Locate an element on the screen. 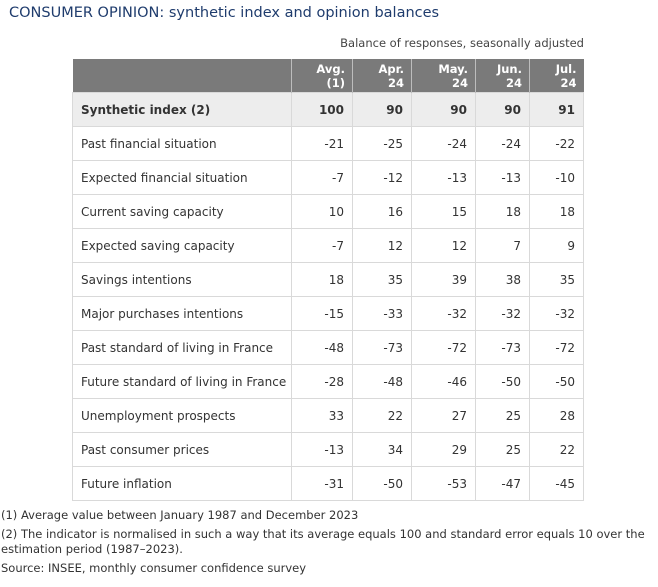 Image resolution: width=658 pixels, height=587 pixels. row-label: Synthetic index (2) is located at coordinates (182, 109).